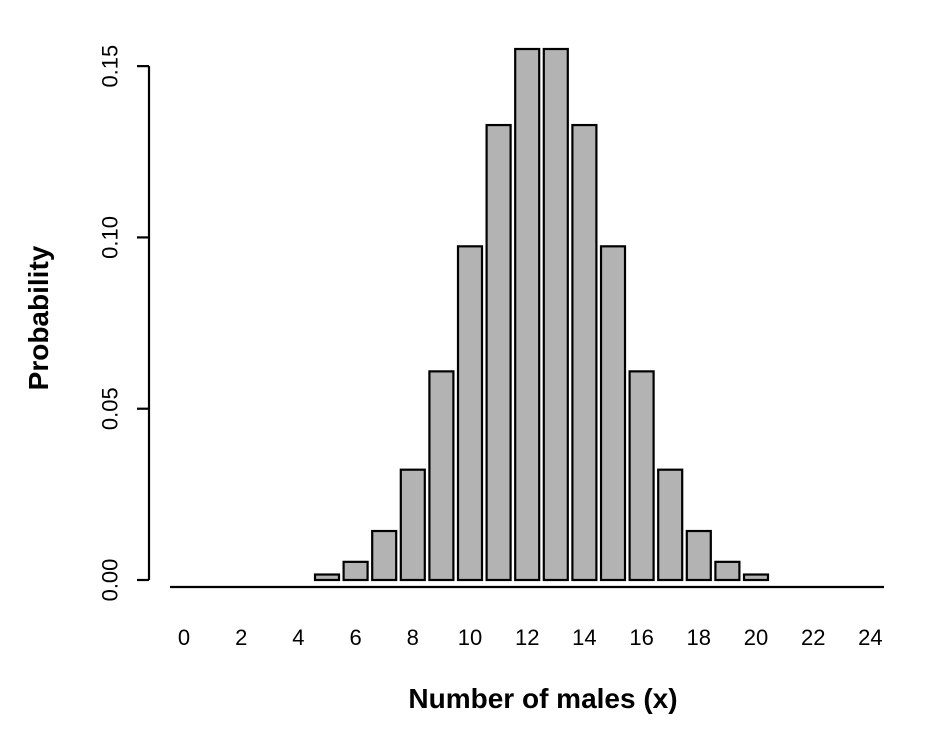  What do you see at coordinates (756, 637) in the screenshot?
I see `x-tick-label: 20` at bounding box center [756, 637].